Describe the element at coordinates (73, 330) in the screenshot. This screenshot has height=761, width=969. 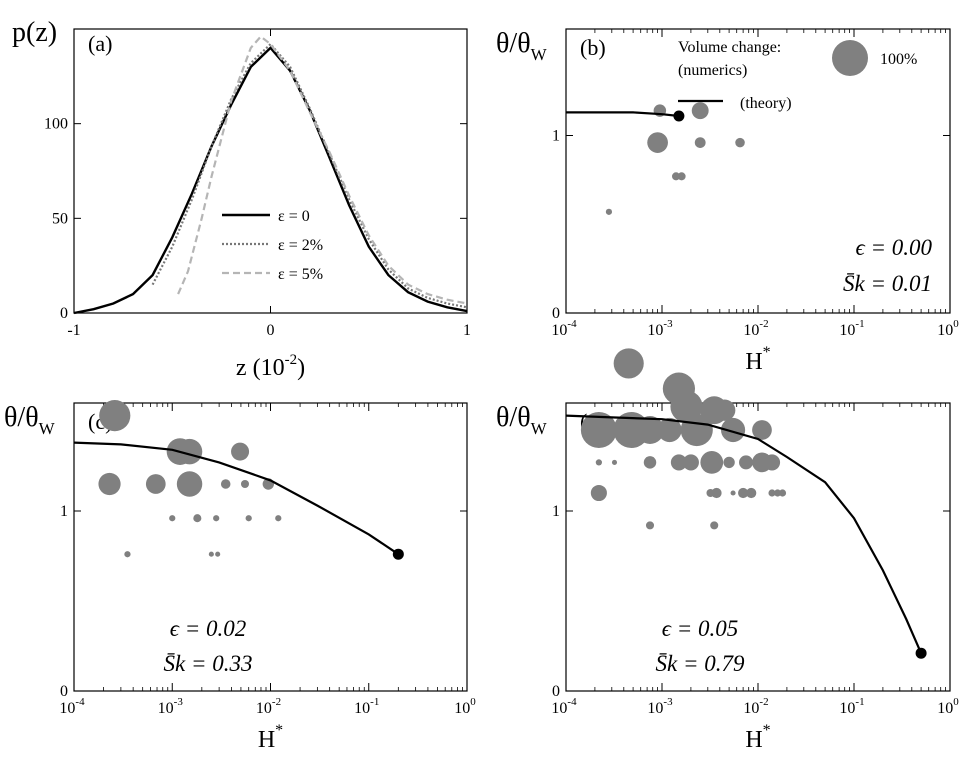
I see `x-tick-label: -1` at that location.